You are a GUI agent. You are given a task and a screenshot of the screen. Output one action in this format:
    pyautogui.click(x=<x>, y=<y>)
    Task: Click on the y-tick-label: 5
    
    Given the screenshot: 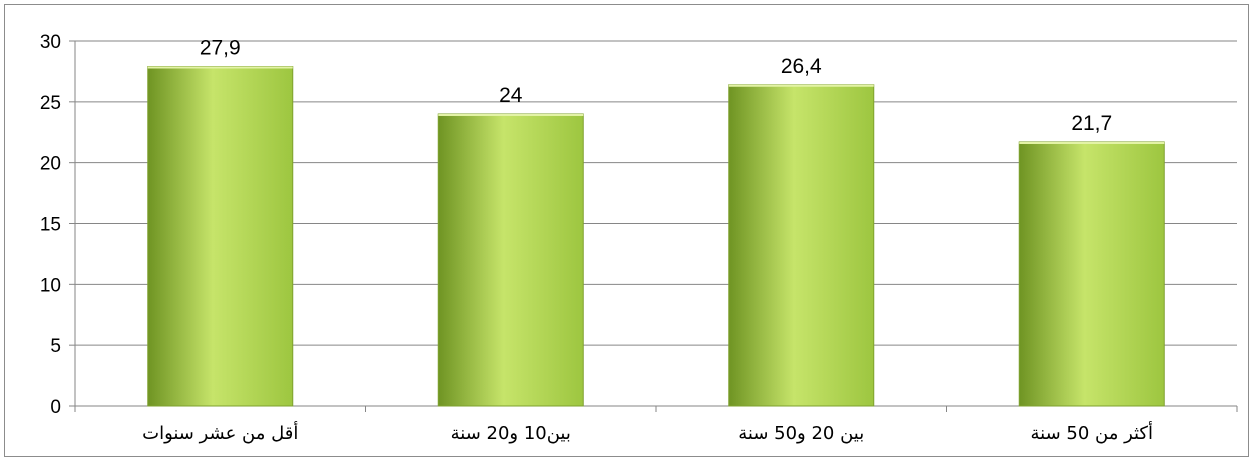 What is the action you would take?
    pyautogui.click(x=55, y=346)
    